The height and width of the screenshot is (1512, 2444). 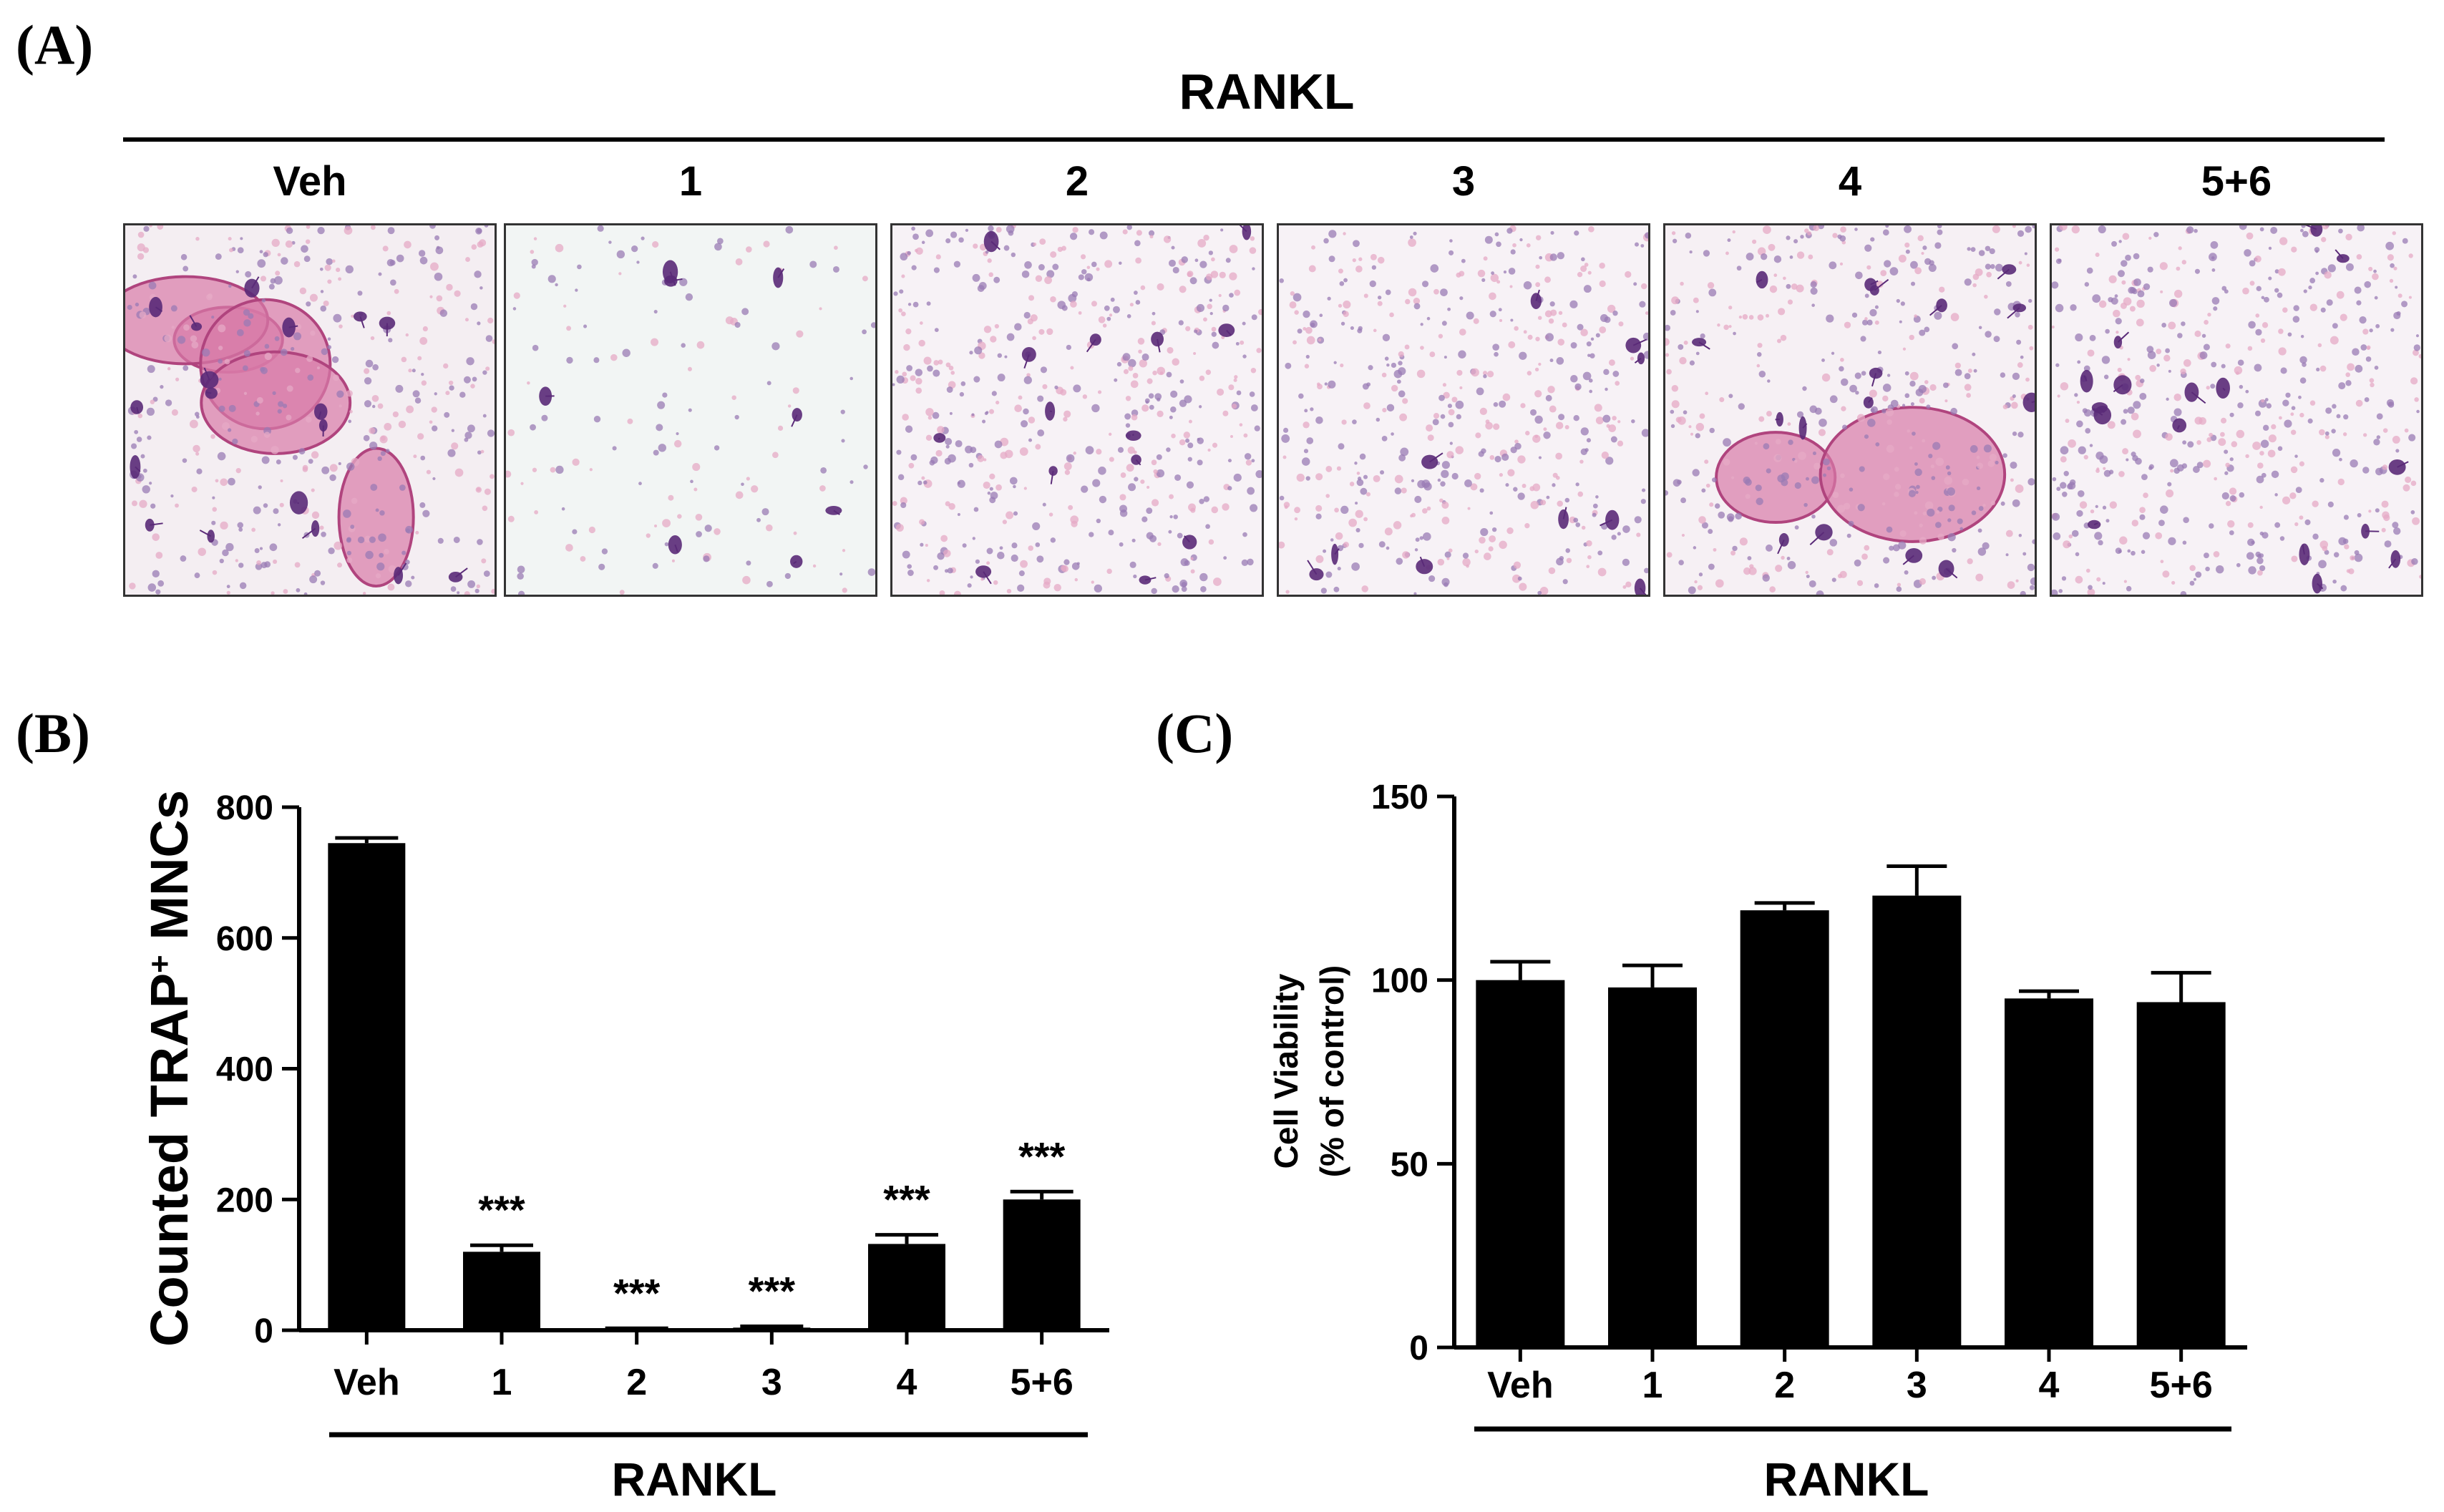 What do you see at coordinates (1399, 981) in the screenshot?
I see `y-tick-label: 100` at bounding box center [1399, 981].